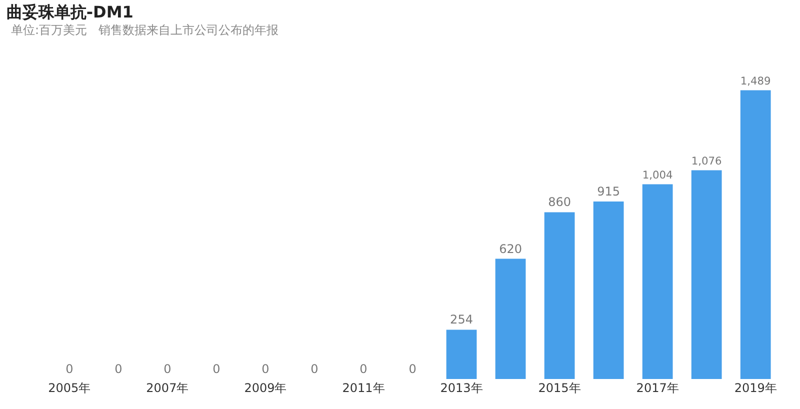  Describe the element at coordinates (510, 249) in the screenshot. I see `data-label: 620` at that location.